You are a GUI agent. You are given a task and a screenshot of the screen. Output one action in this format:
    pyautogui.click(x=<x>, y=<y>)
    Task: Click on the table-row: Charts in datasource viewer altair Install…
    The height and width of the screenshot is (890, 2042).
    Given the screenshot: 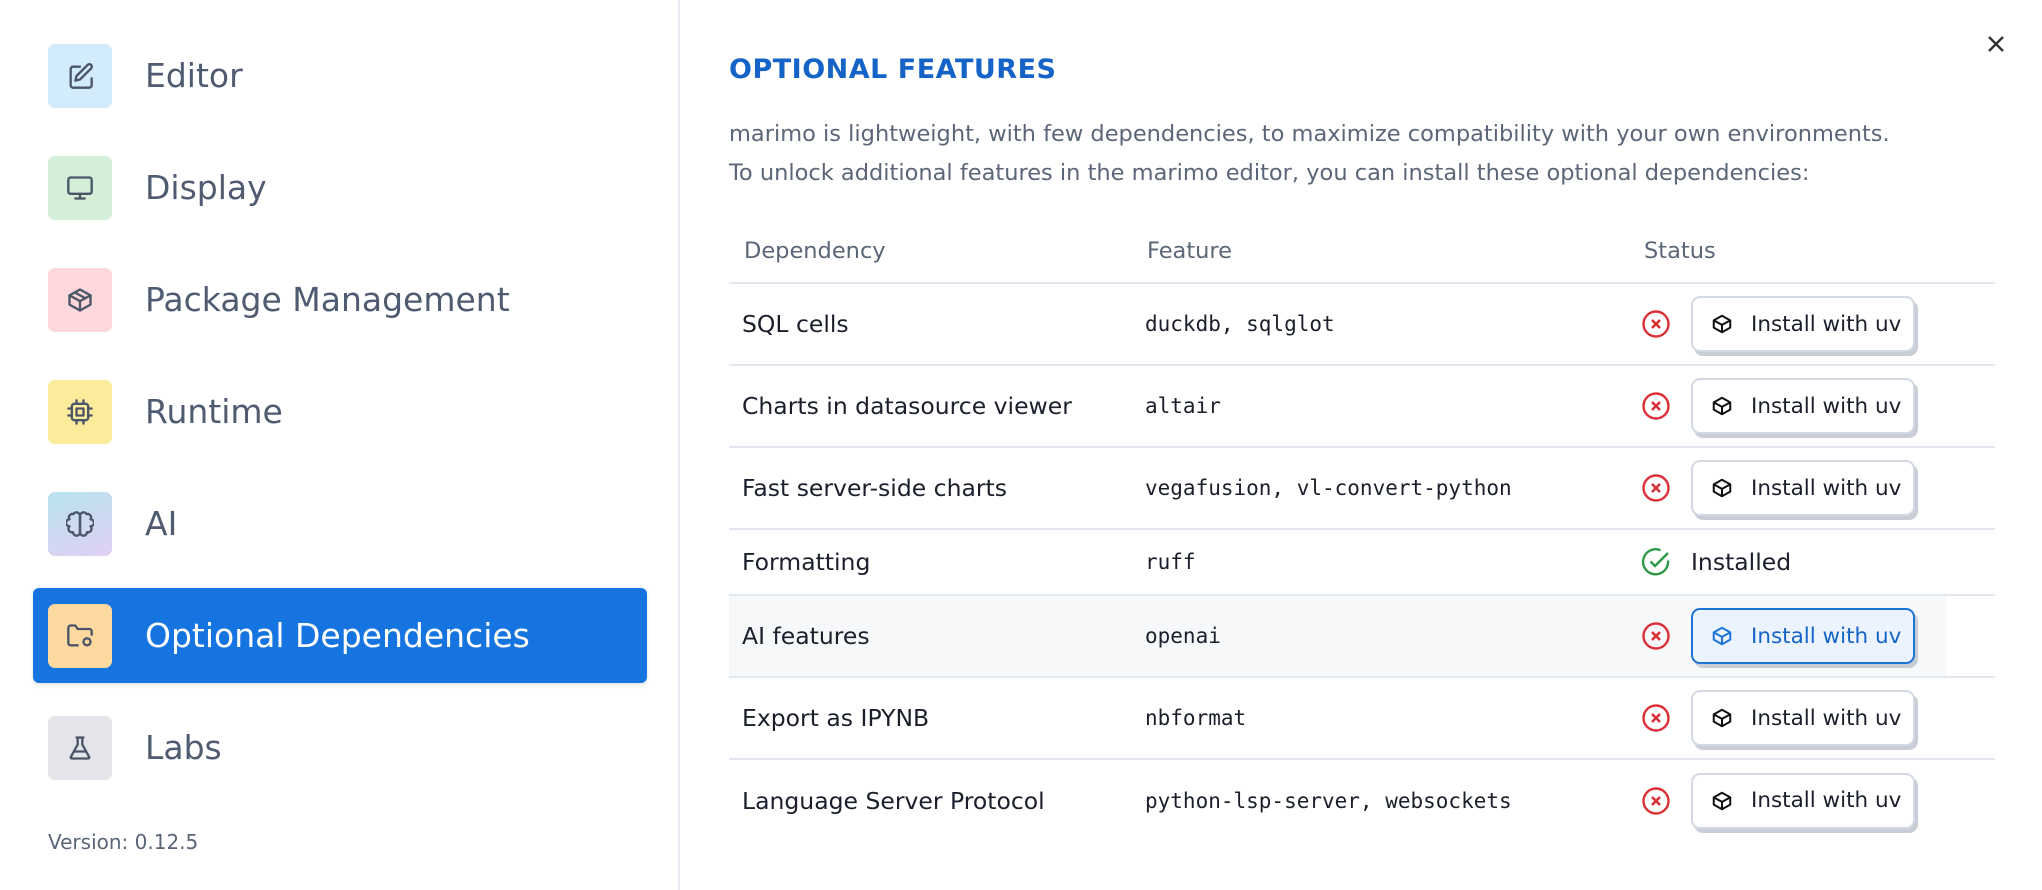 What is the action you would take?
    pyautogui.click(x=1362, y=406)
    